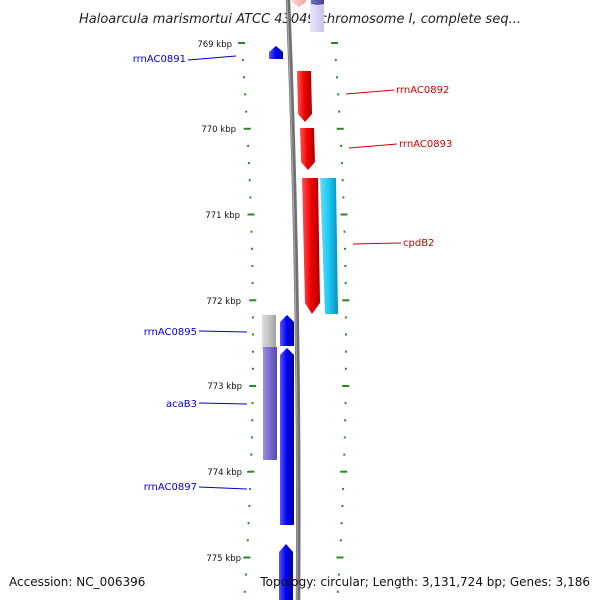  I want to click on gene-label-rrnAC0891: rrnAC0891, so click(159, 59).